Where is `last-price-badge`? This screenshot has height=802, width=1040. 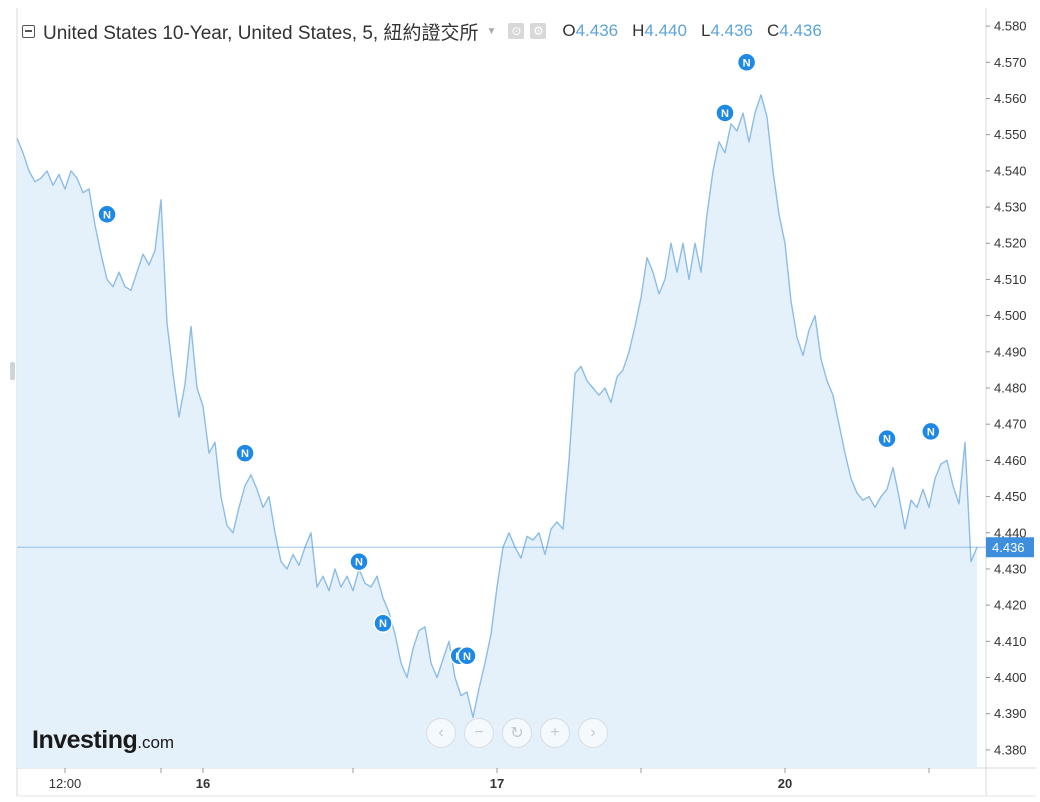
last-price-badge is located at coordinates (1010, 547).